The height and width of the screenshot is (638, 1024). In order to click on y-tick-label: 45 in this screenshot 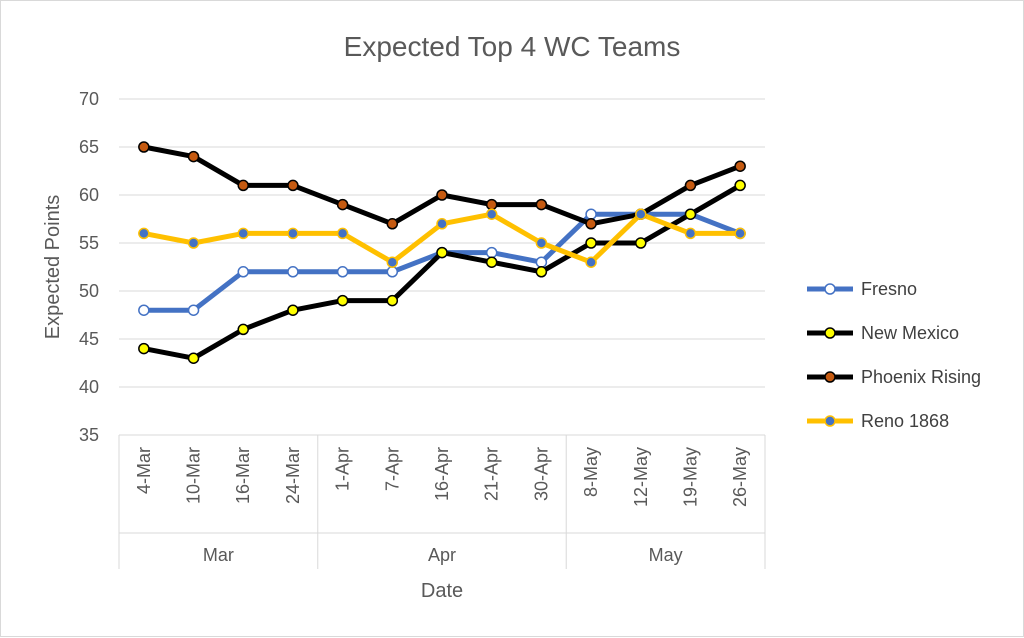, I will do `click(89, 339)`.